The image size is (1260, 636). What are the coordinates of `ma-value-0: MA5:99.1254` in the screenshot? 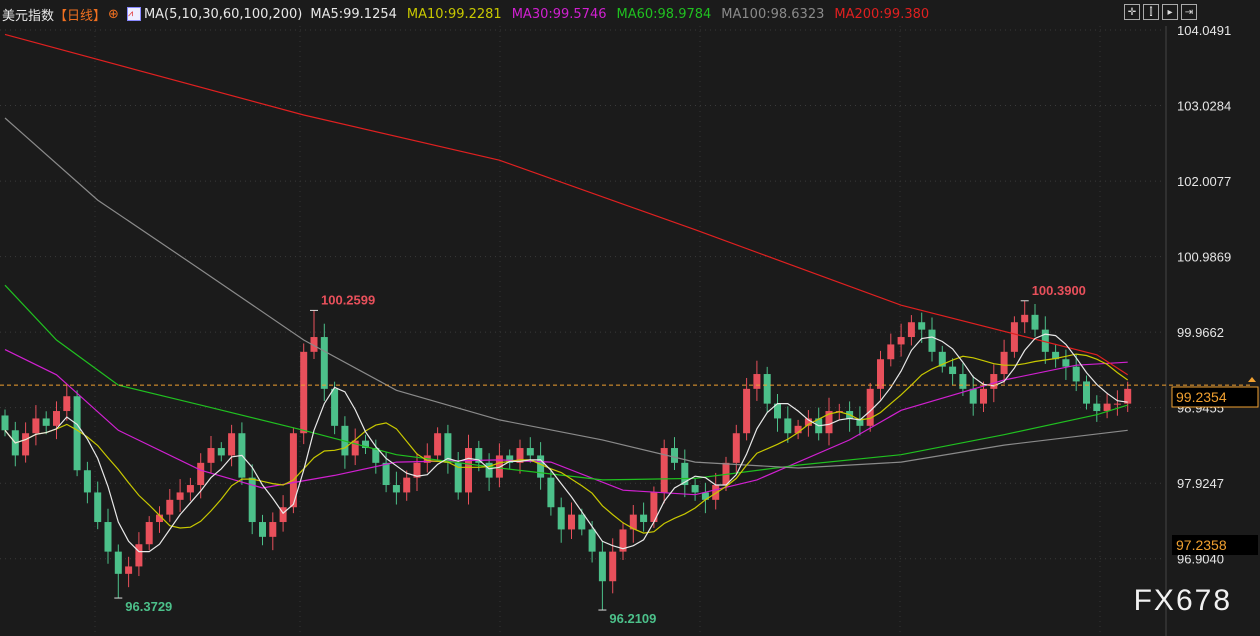 It's located at (353, 14).